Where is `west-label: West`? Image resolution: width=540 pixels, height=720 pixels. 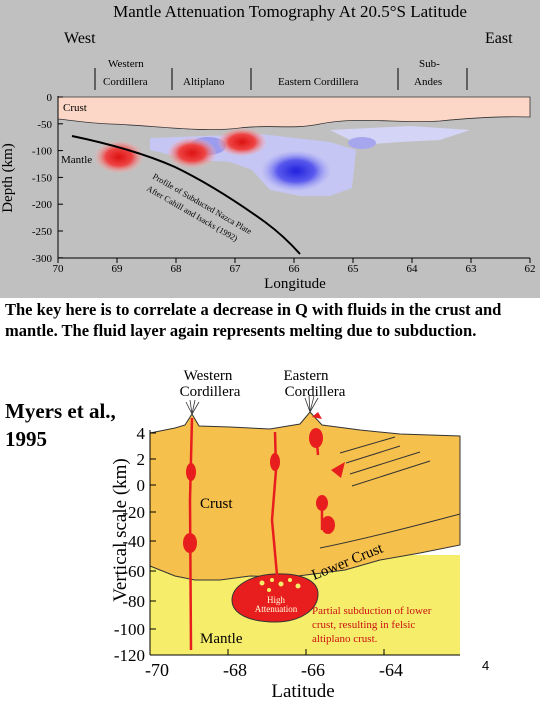 west-label: West is located at coordinates (80, 38).